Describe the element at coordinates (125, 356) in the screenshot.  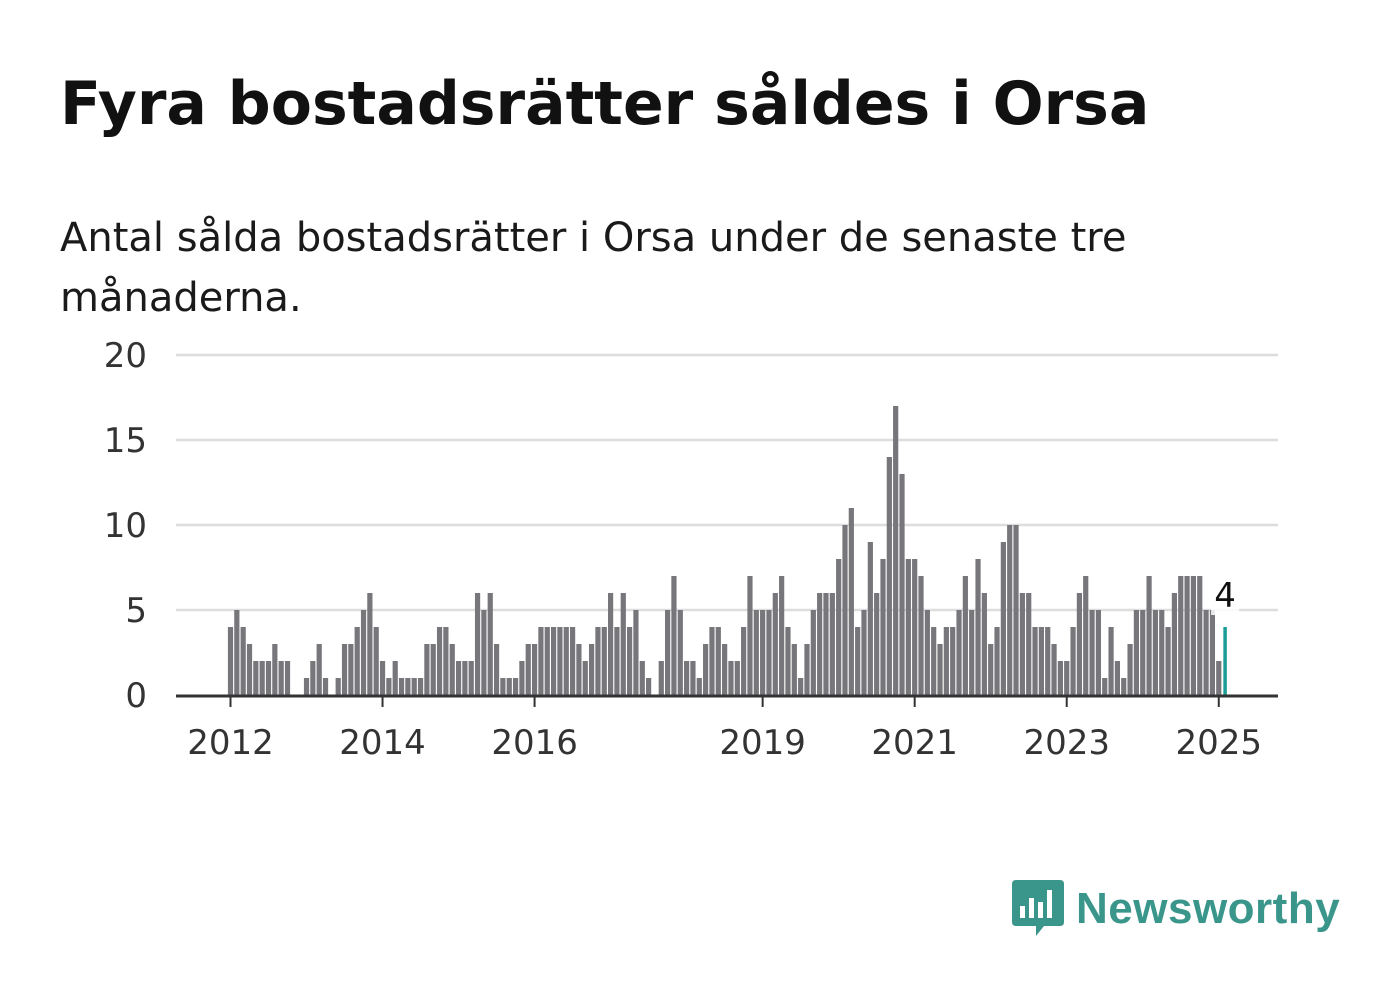
I see `y-tick-label: 20` at that location.